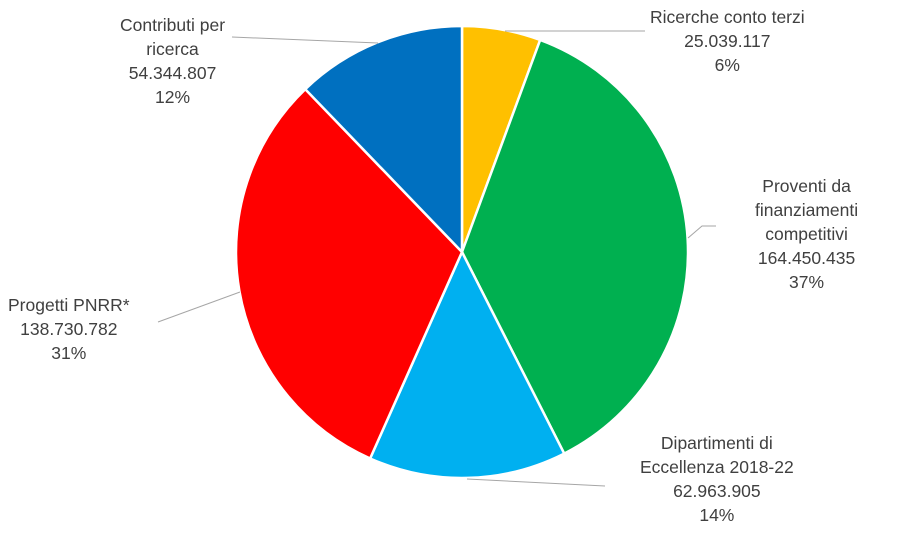  I want to click on leader-line-contributi-per-ricerca, so click(305, 40).